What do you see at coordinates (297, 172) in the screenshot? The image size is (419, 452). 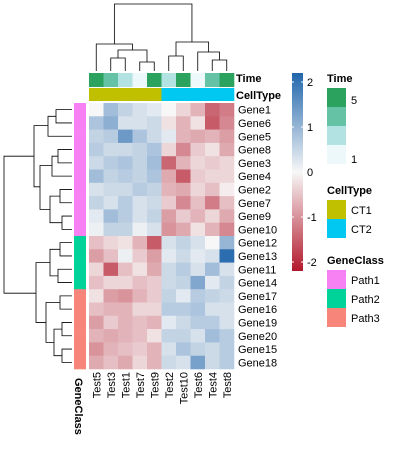 I see `color-scale-bar` at bounding box center [297, 172].